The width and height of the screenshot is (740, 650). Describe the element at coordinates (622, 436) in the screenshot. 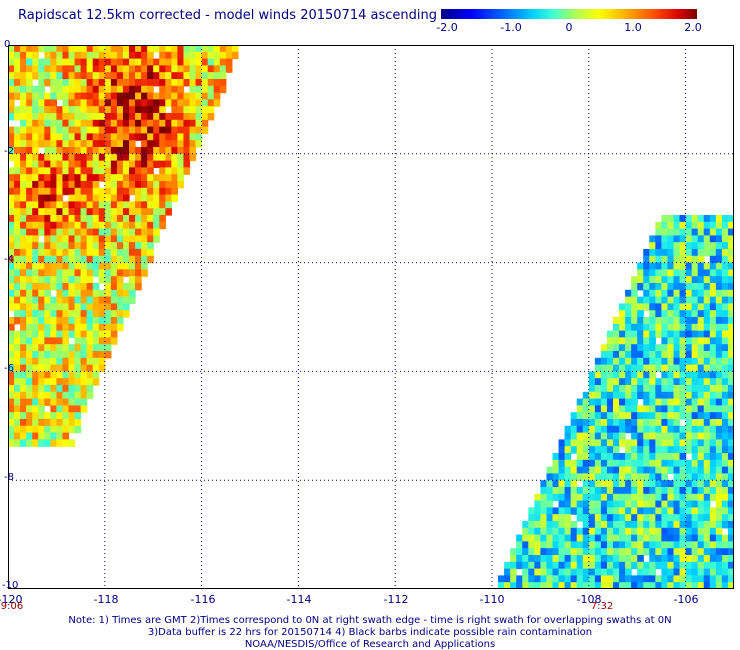

I see `wind-cell-2057` at that location.